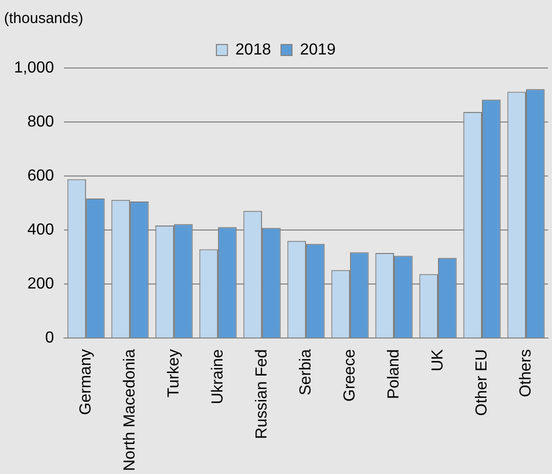 This screenshot has height=474, width=552. What do you see at coordinates (173, 373) in the screenshot?
I see `x-tick-label: Turkey` at bounding box center [173, 373].